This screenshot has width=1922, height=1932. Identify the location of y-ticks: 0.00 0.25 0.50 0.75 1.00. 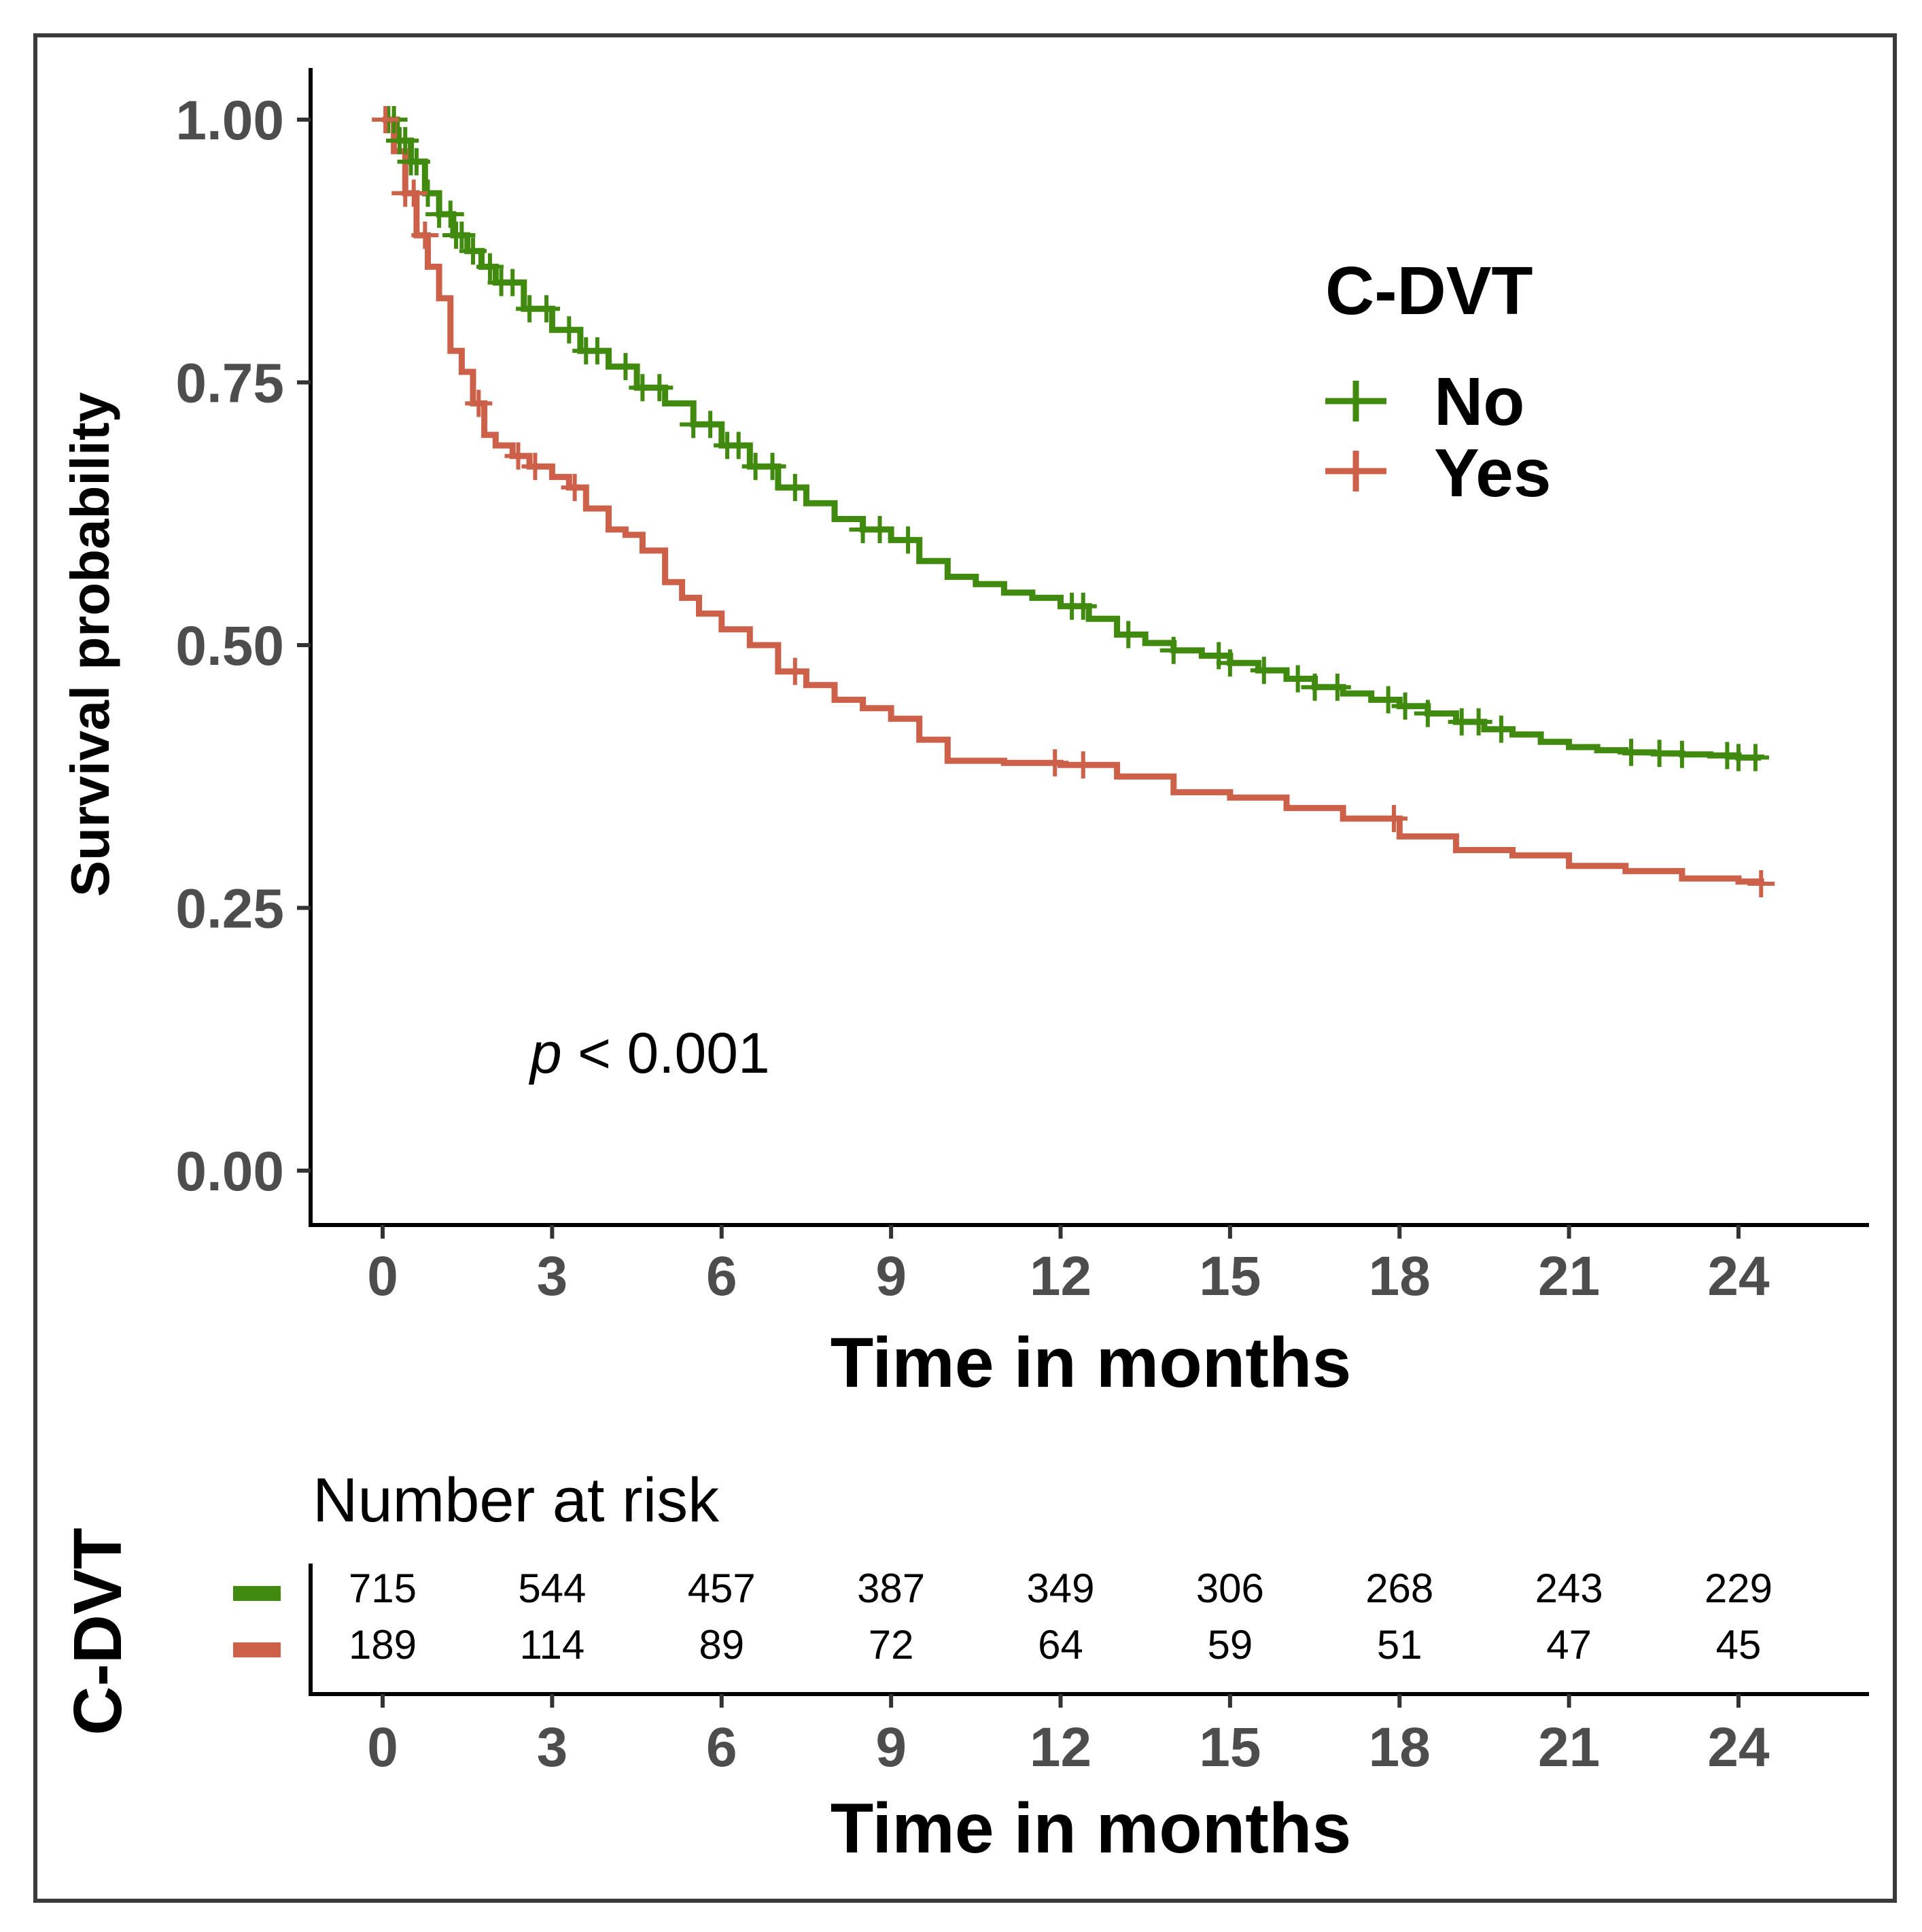
(243, 646).